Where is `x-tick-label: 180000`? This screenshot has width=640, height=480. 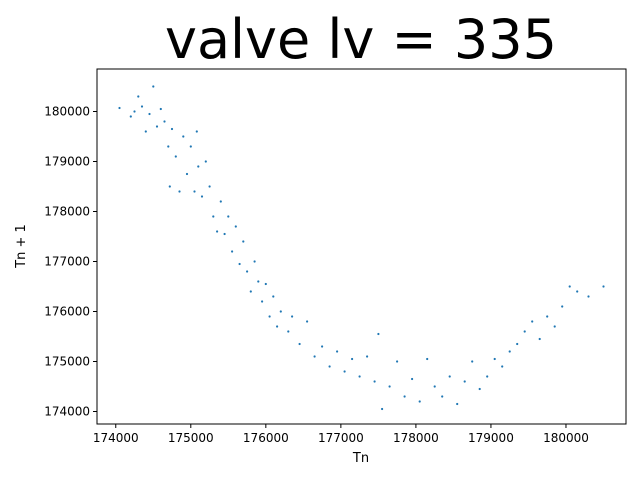 x-tick-label: 180000 is located at coordinates (566, 438).